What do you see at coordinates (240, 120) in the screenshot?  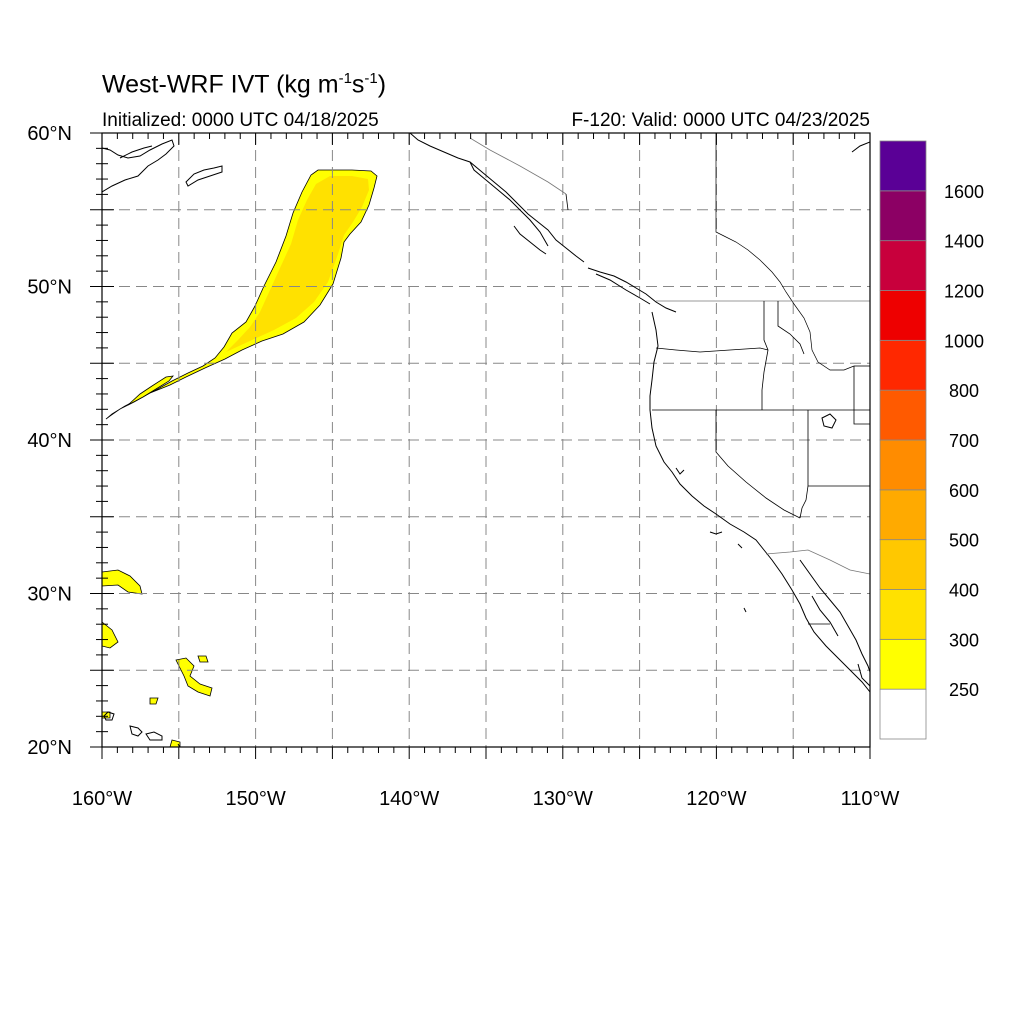 I see `initialized-time: Initialized: 0000 UTC 04/18/2025` at bounding box center [240, 120].